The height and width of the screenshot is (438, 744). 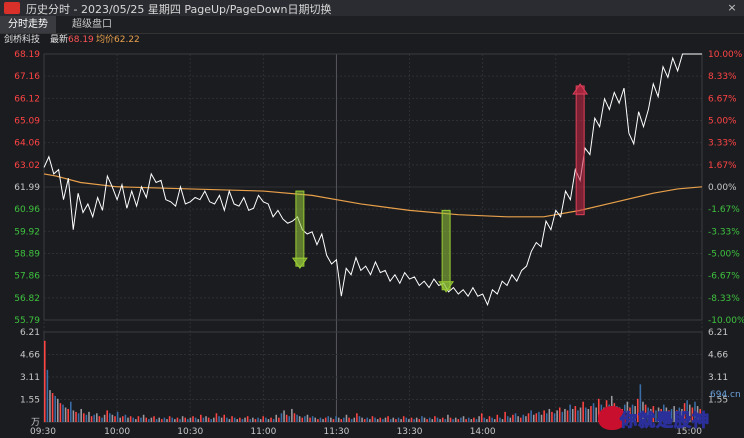 I want to click on volume-axis-label-right: 6.21, so click(x=718, y=333).